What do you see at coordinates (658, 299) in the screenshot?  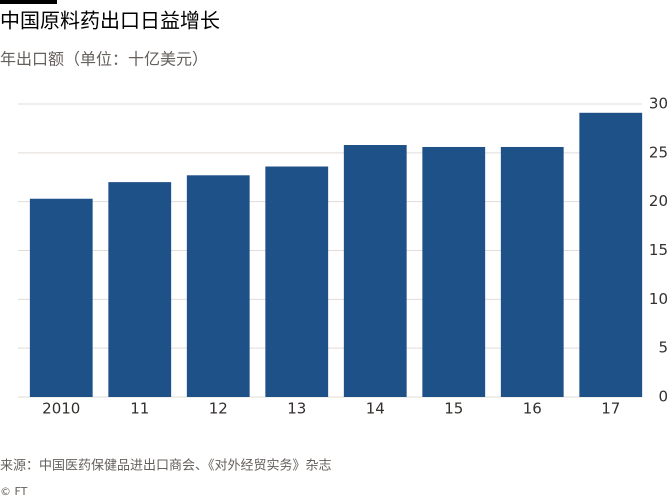 I see `y-tick-label: 10` at bounding box center [658, 299].